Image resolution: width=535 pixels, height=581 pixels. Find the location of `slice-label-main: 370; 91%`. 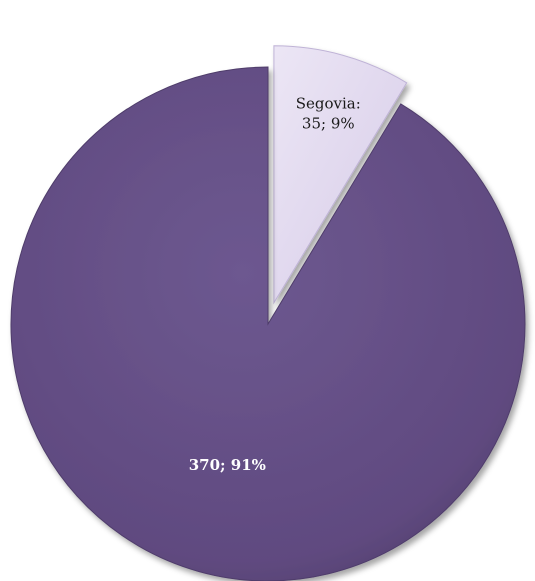

slice-label-main: 370; 91% is located at coordinates (227, 465).